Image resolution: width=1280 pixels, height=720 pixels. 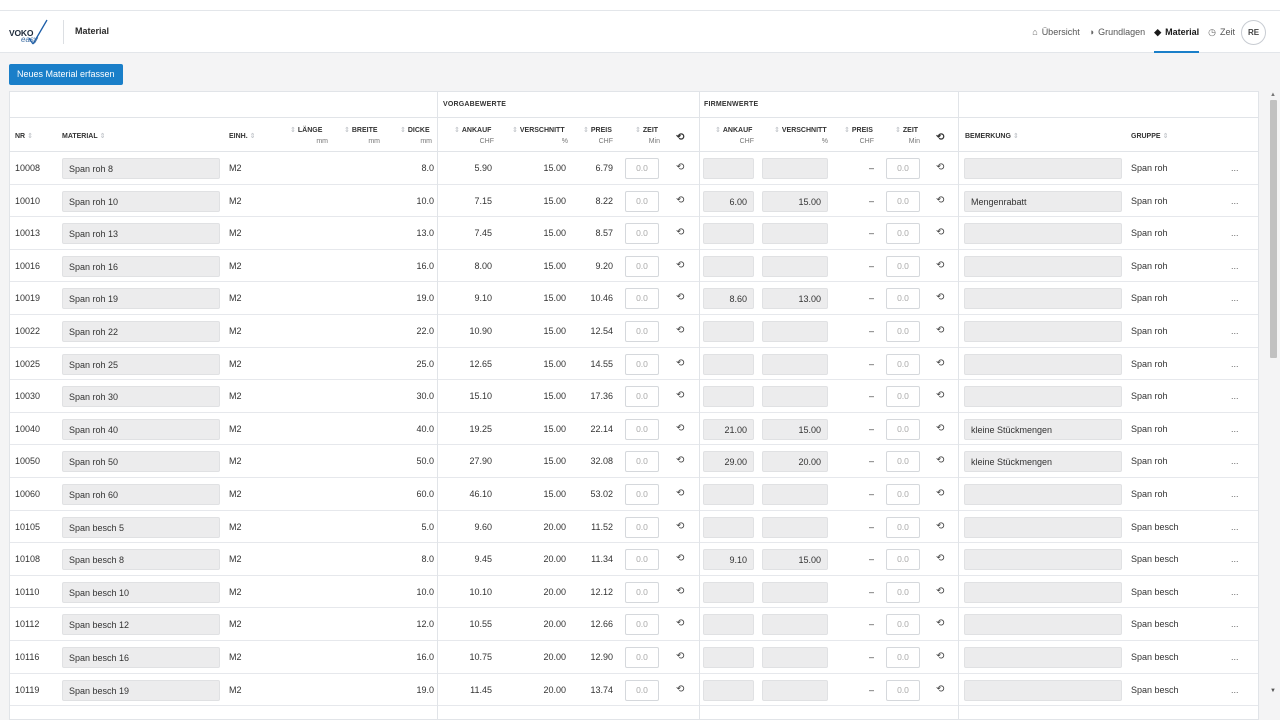 What do you see at coordinates (414, 130) in the screenshot?
I see `col-header-dicke: ⇕ DICKE` at bounding box center [414, 130].